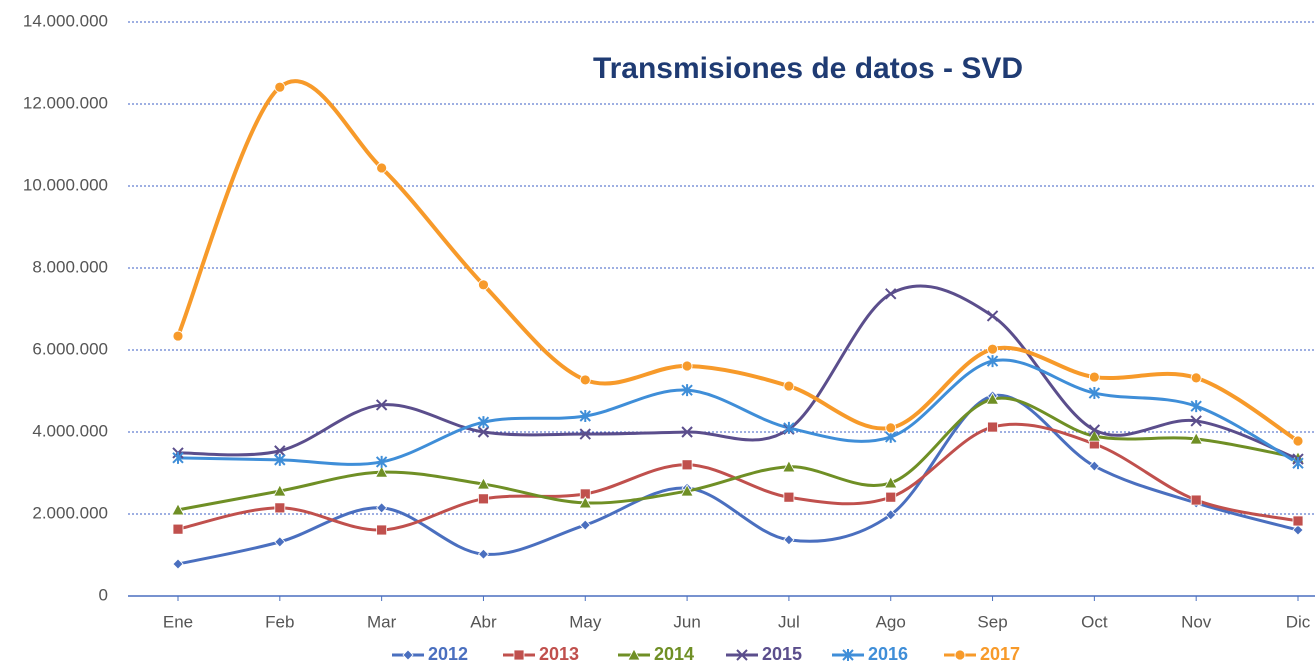 The image size is (1315, 671). What do you see at coordinates (382, 621) in the screenshot?
I see `x-tick-label: Mar` at bounding box center [382, 621].